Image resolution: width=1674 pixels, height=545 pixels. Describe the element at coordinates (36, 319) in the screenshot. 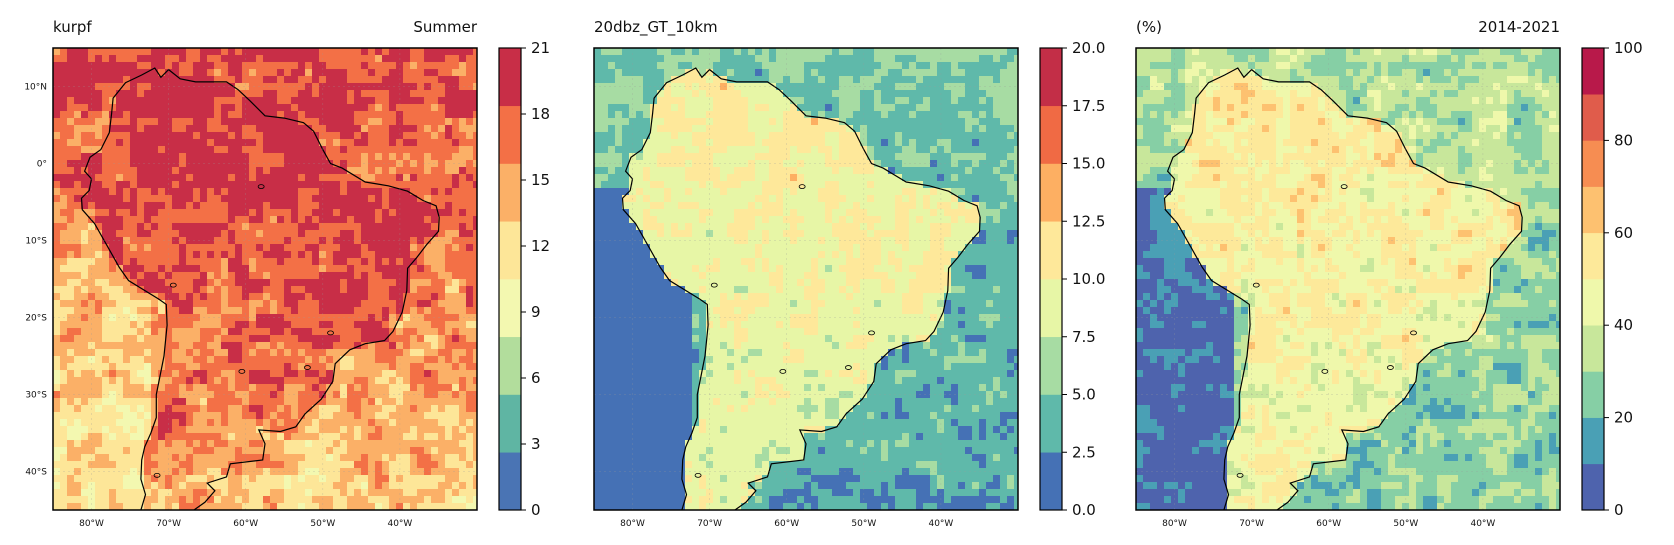

I see `y-tick-label: 20°S` at that location.